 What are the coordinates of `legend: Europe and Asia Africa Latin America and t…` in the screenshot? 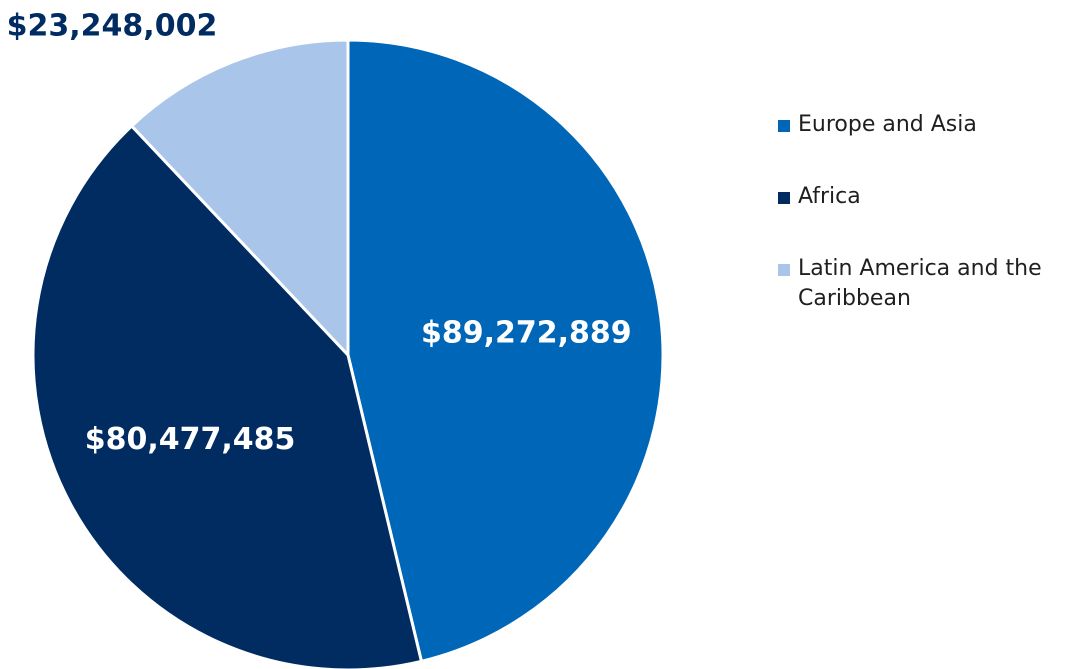 It's located at (928, 233).